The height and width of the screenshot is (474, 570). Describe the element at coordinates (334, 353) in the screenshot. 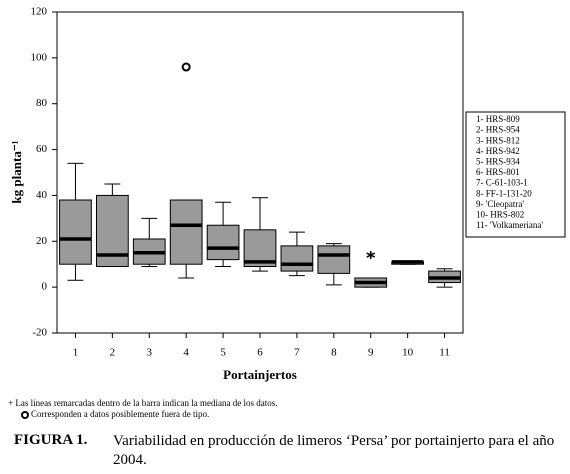

I see `x-tick-label: 8` at that location.